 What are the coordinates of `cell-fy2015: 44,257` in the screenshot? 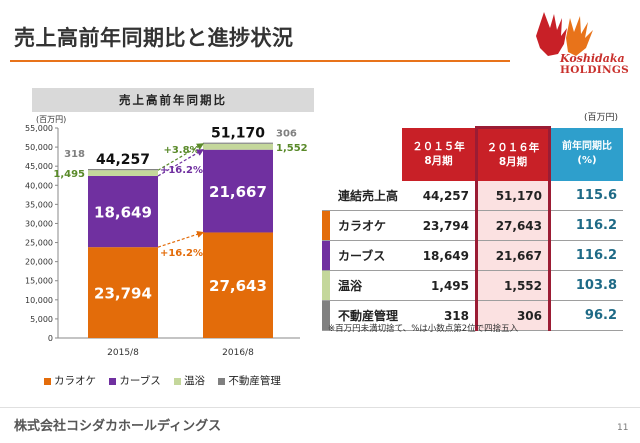 It's located at (439, 196).